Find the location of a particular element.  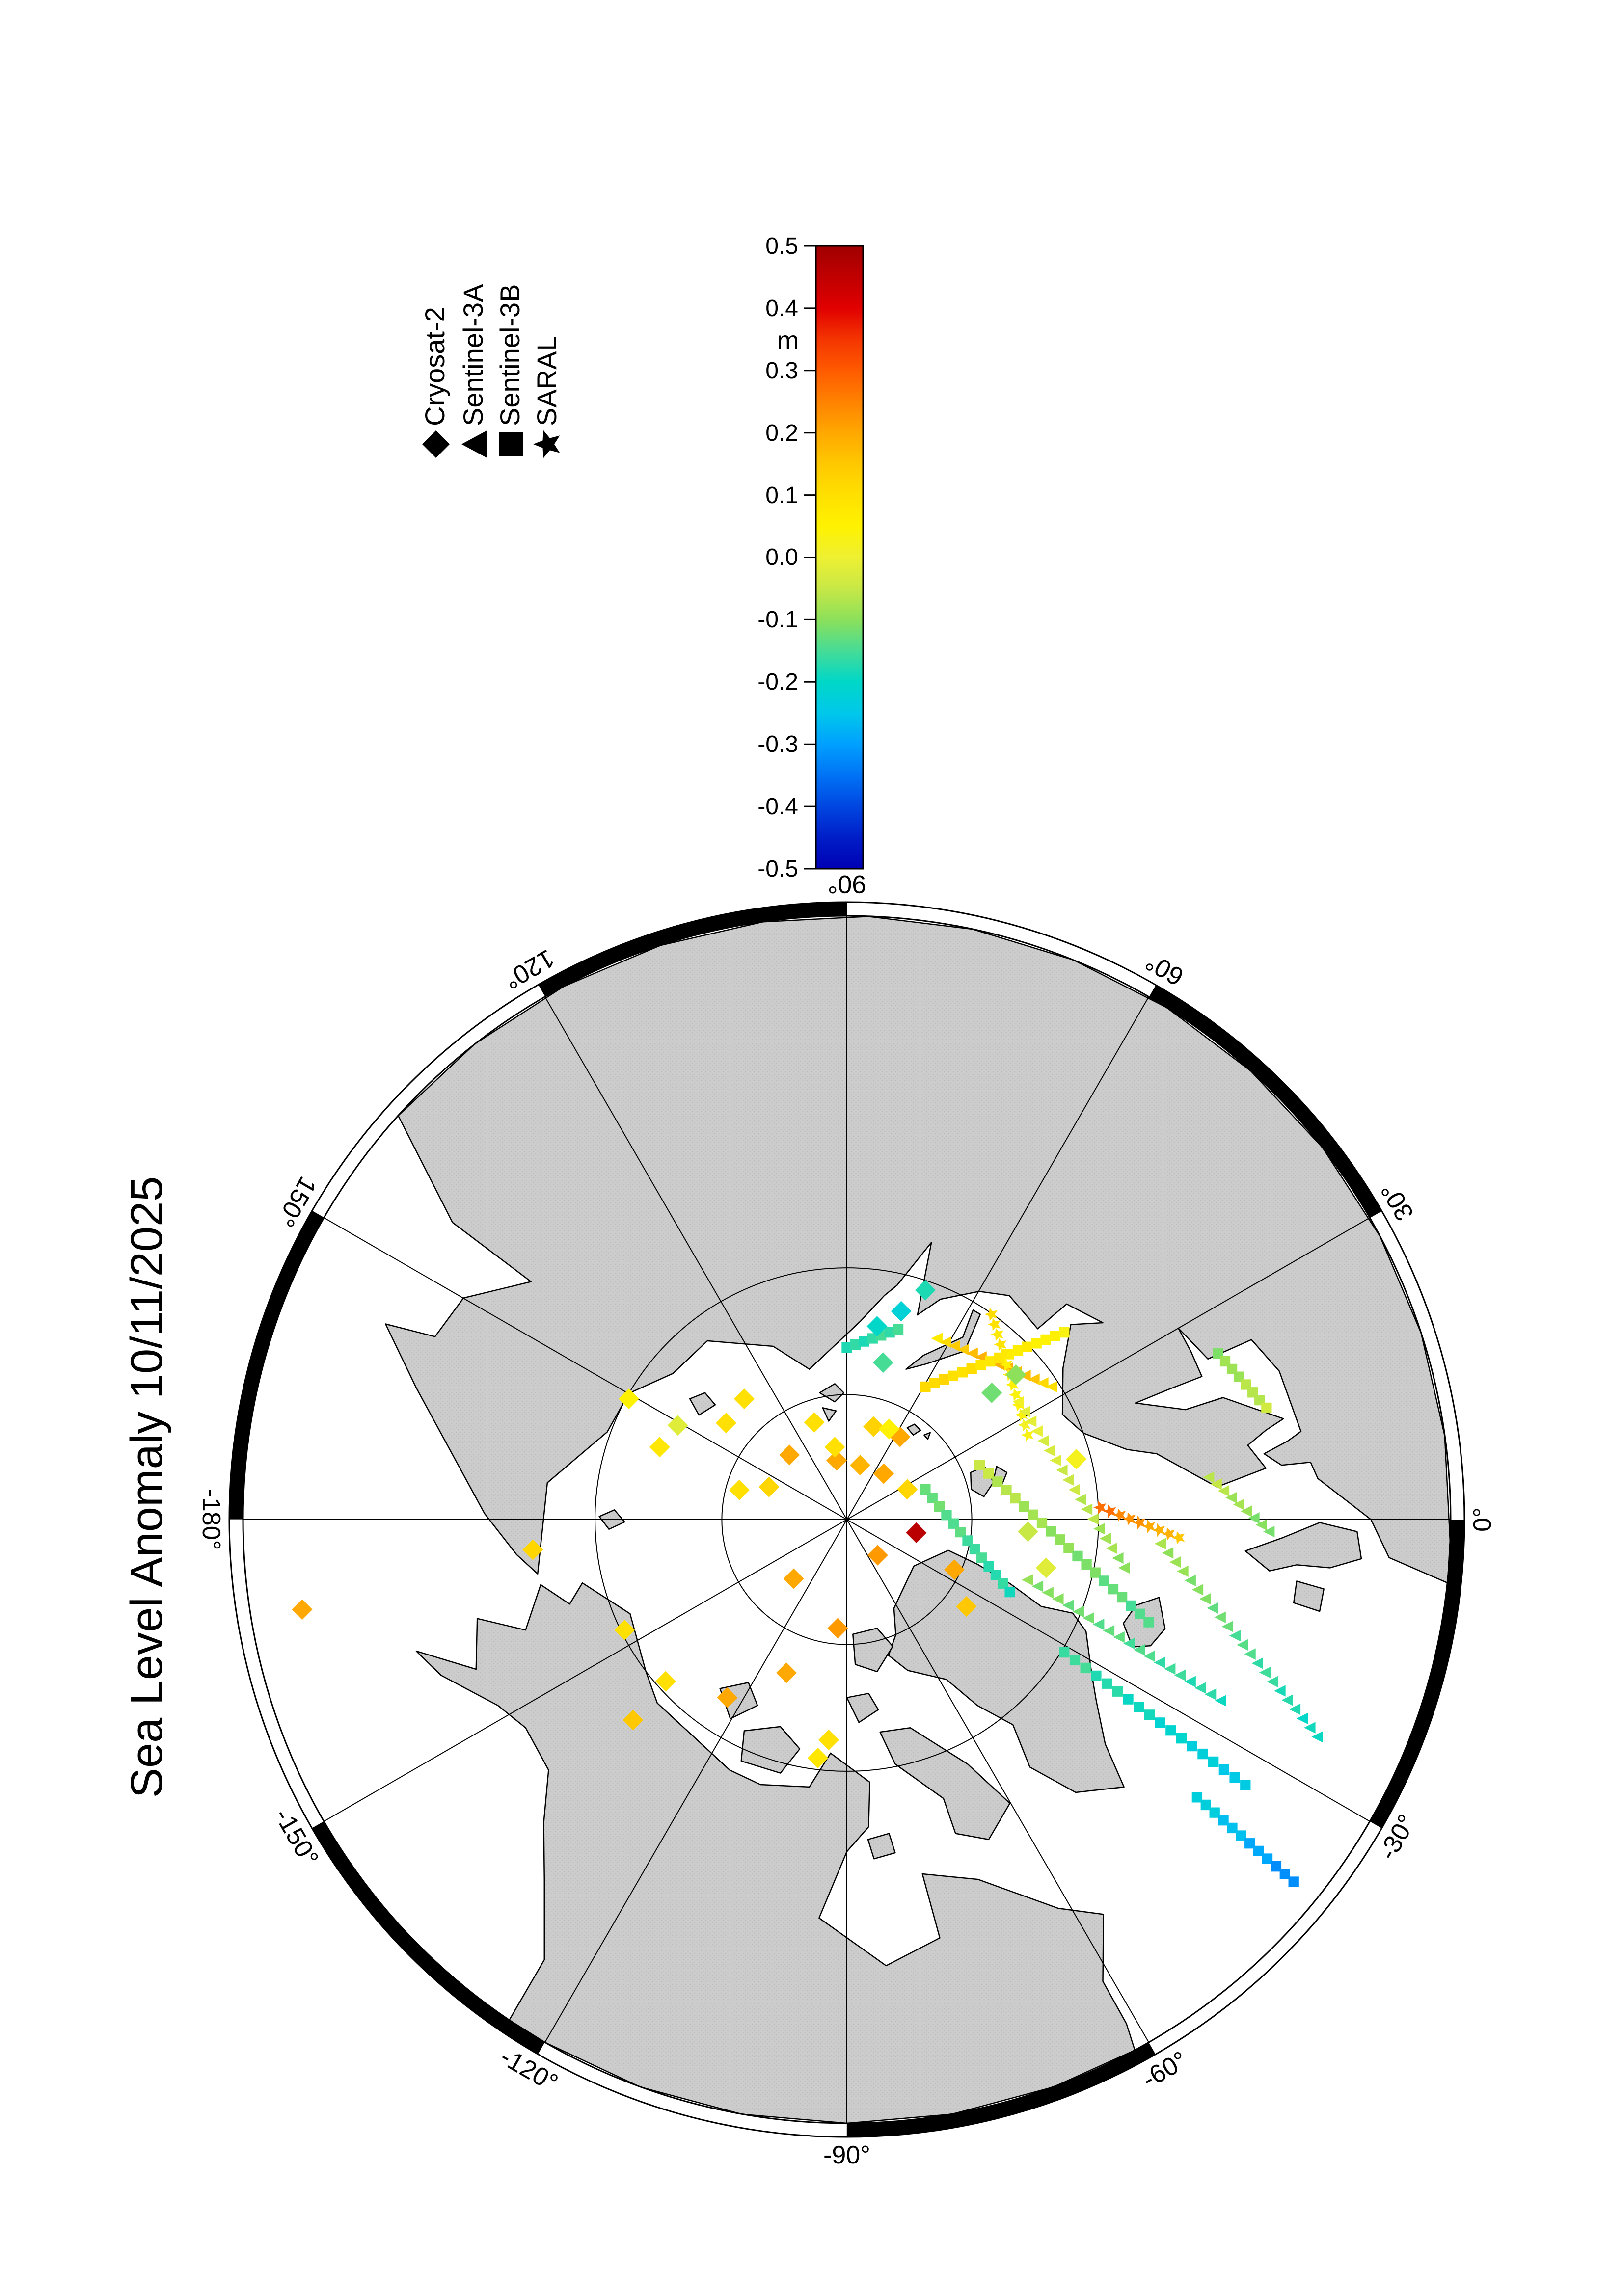

land-southampton-island is located at coordinates (881, 1847).